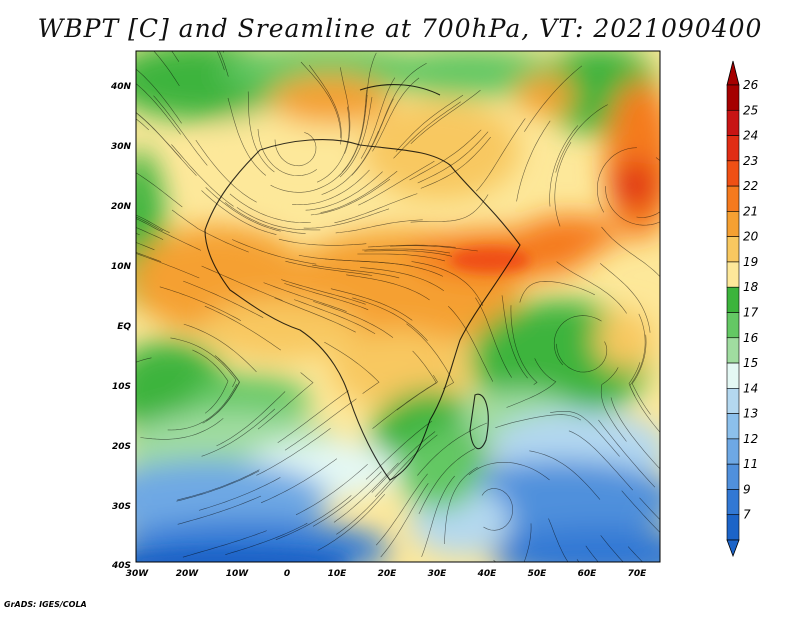 This screenshot has width=800, height=618. Describe the element at coordinates (747, 489) in the screenshot. I see `colorbar-label: 9` at that location.